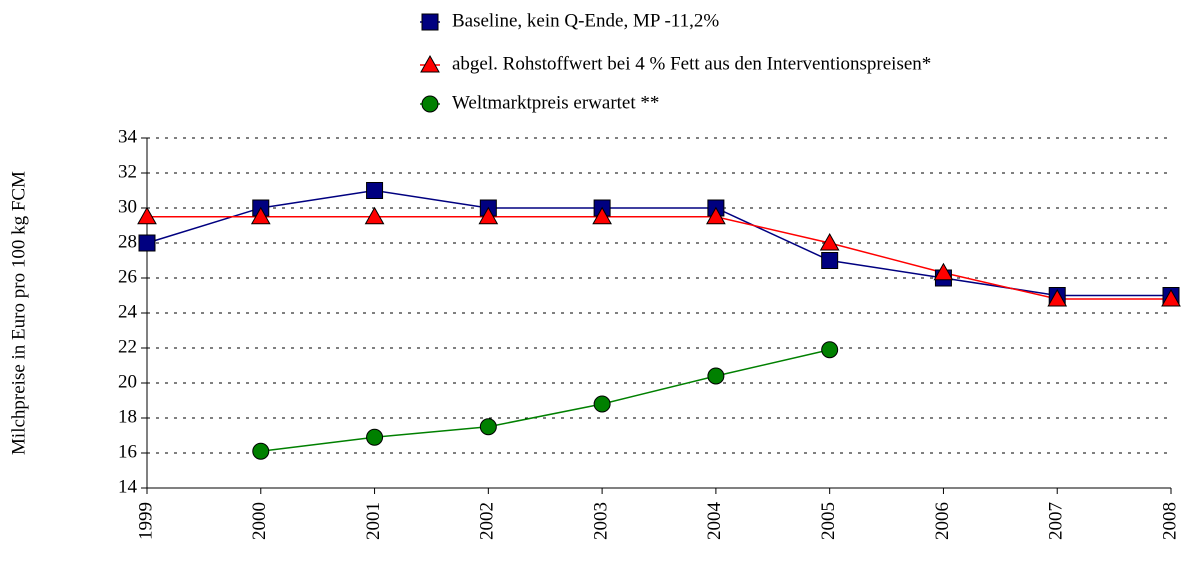 This screenshot has height=569, width=1184. What do you see at coordinates (555, 102) in the screenshot?
I see `legend-label: Weltmarktpreis erwartet **` at bounding box center [555, 102].